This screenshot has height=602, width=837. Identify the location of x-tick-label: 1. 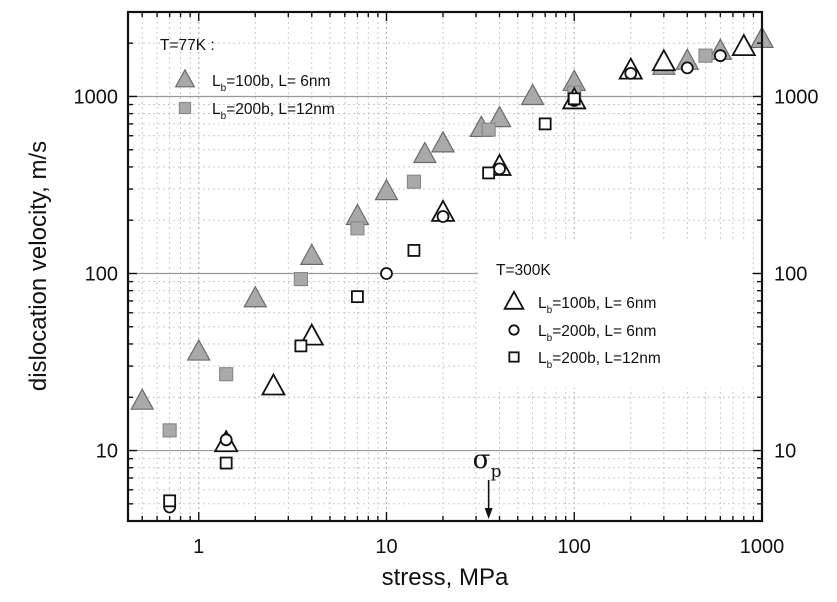
(198, 547).